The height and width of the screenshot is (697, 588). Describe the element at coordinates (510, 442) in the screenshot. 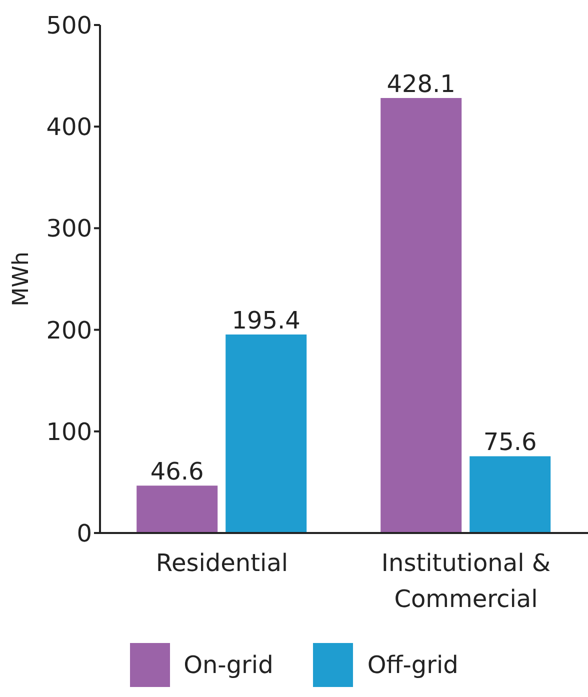

I see `data-label: 75.6` at that location.